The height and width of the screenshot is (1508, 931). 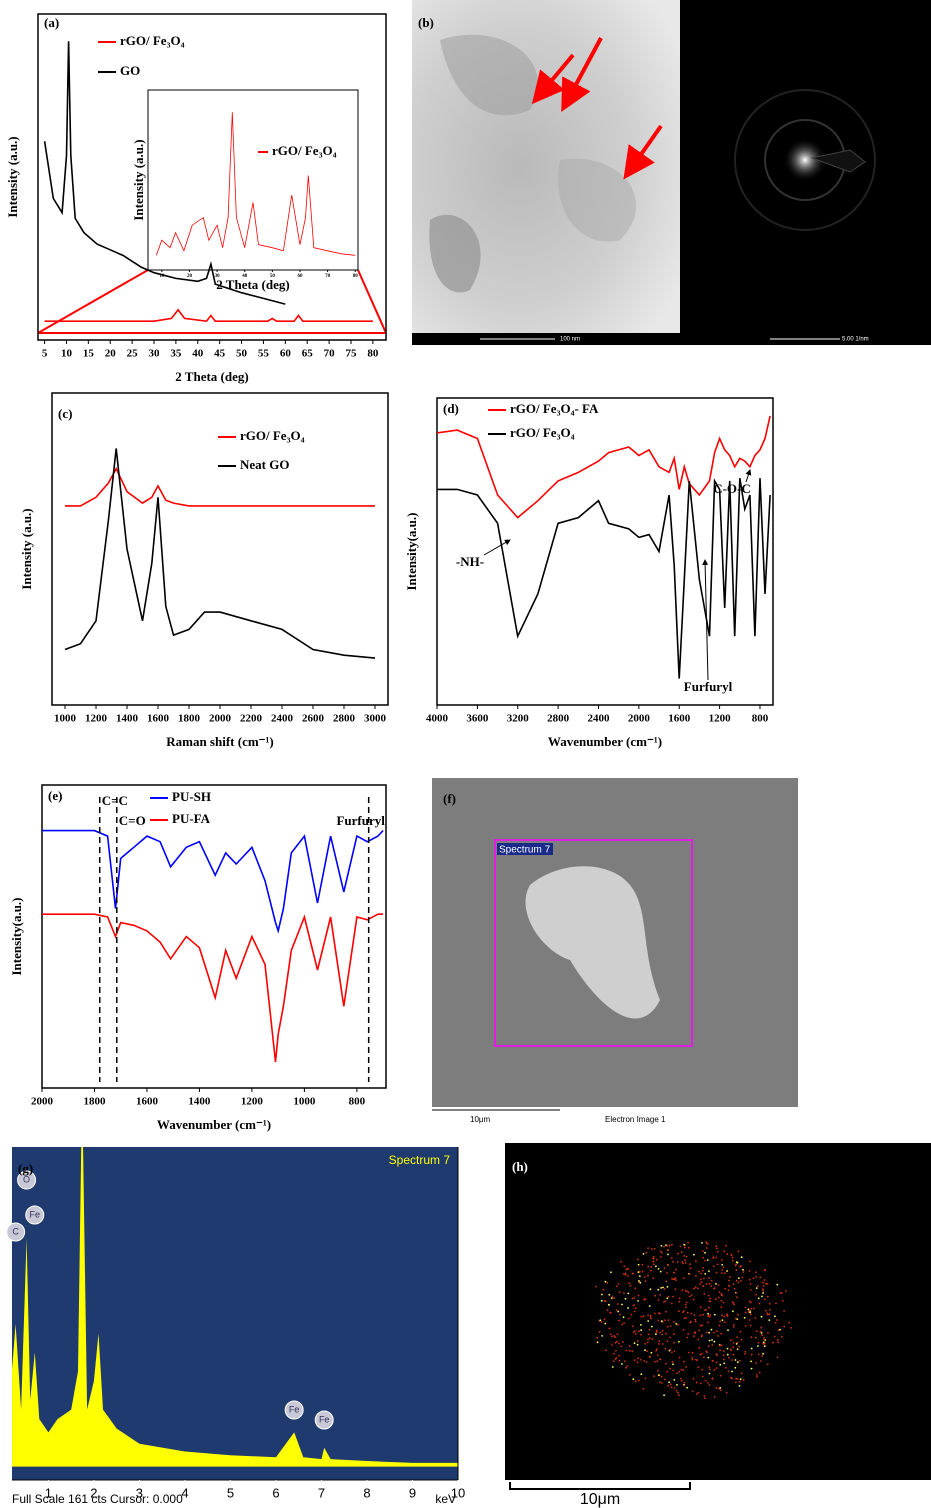 I want to click on legend-label: PU-FA, so click(x=191, y=818).